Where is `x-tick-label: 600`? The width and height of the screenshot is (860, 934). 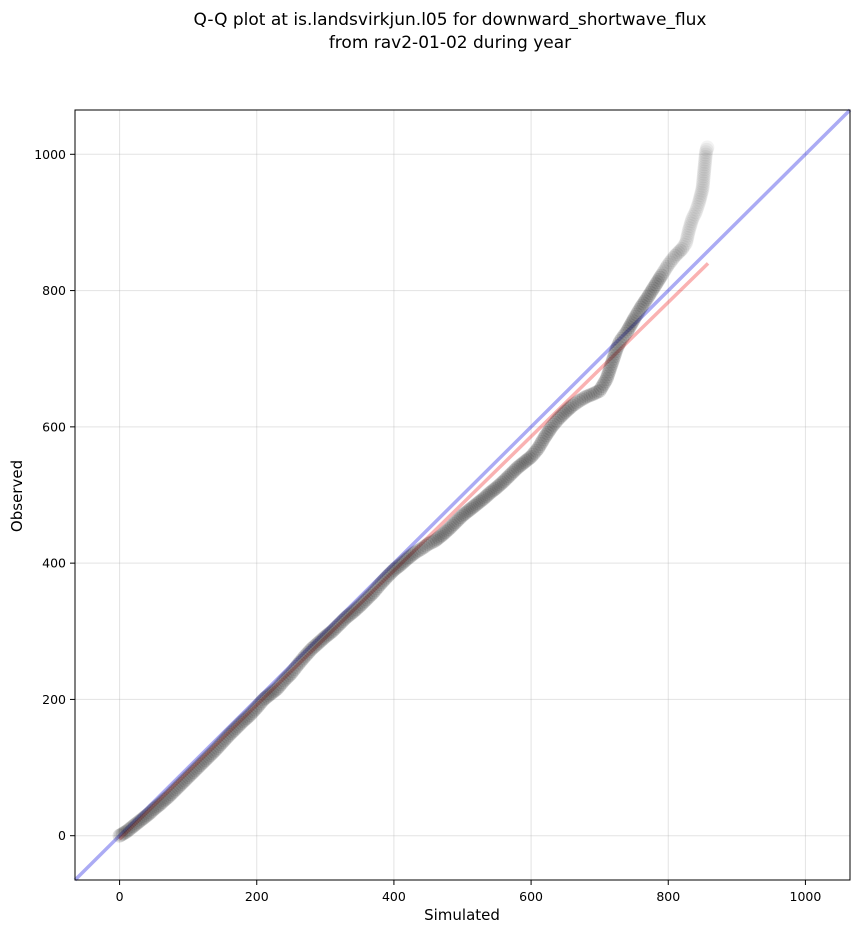
x-tick-label: 600 is located at coordinates (531, 896).